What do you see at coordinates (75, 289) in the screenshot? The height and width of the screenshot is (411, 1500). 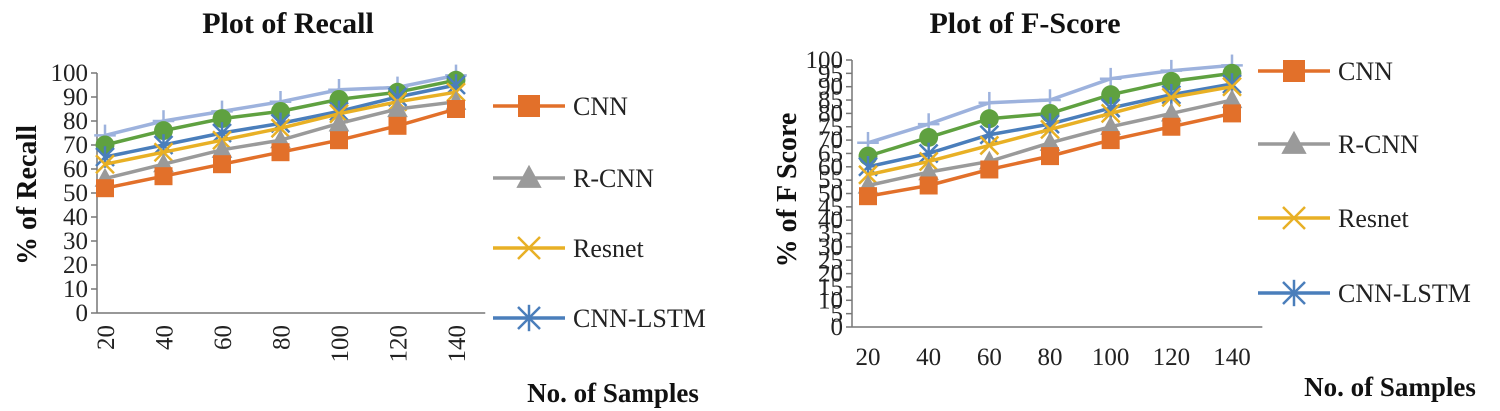 I see `recall-y-tick-label: 10` at bounding box center [75, 289].